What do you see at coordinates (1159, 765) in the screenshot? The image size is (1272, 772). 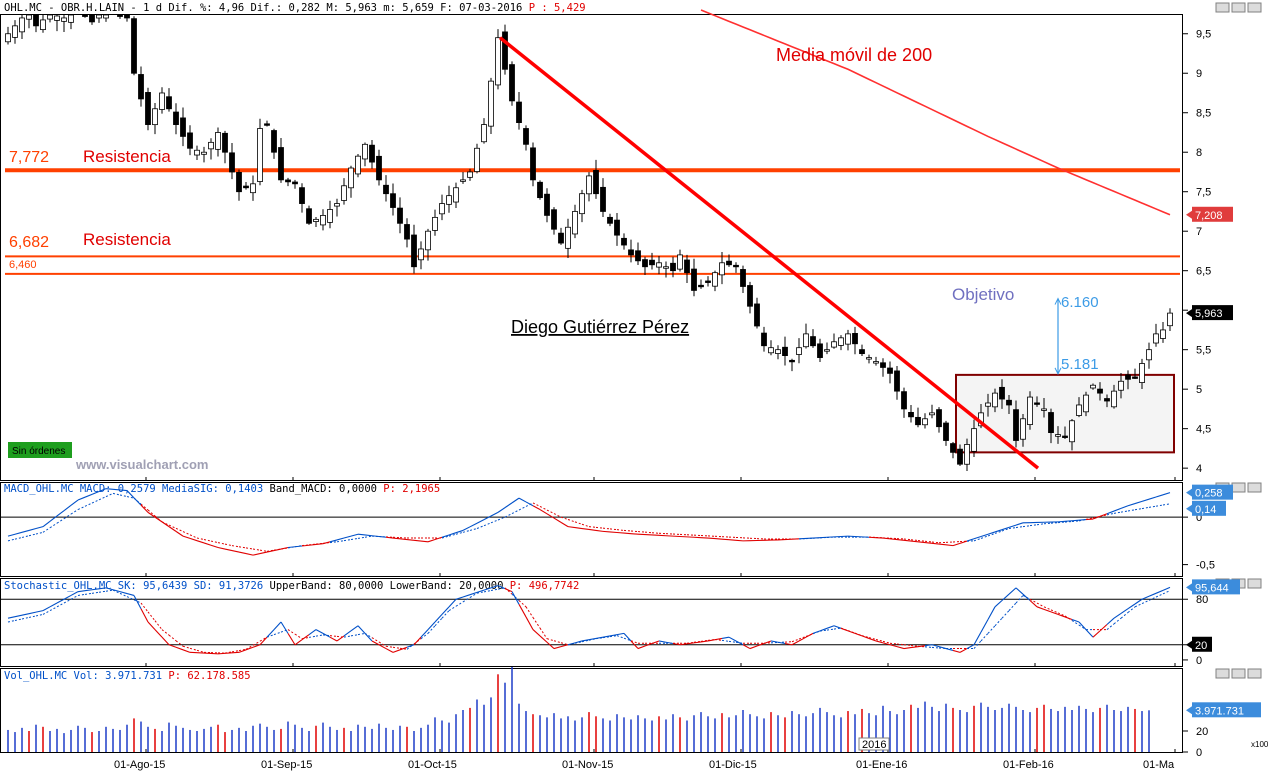 I see `x-tick-label: 01-Ma` at bounding box center [1159, 765].